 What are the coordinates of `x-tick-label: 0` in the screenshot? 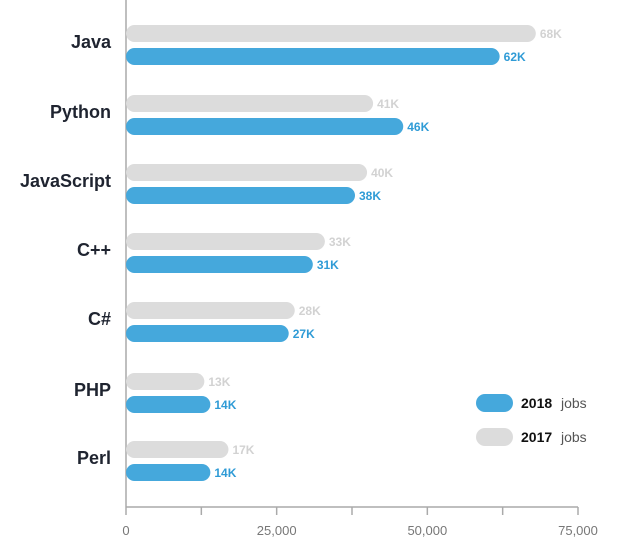 It's located at (125, 530).